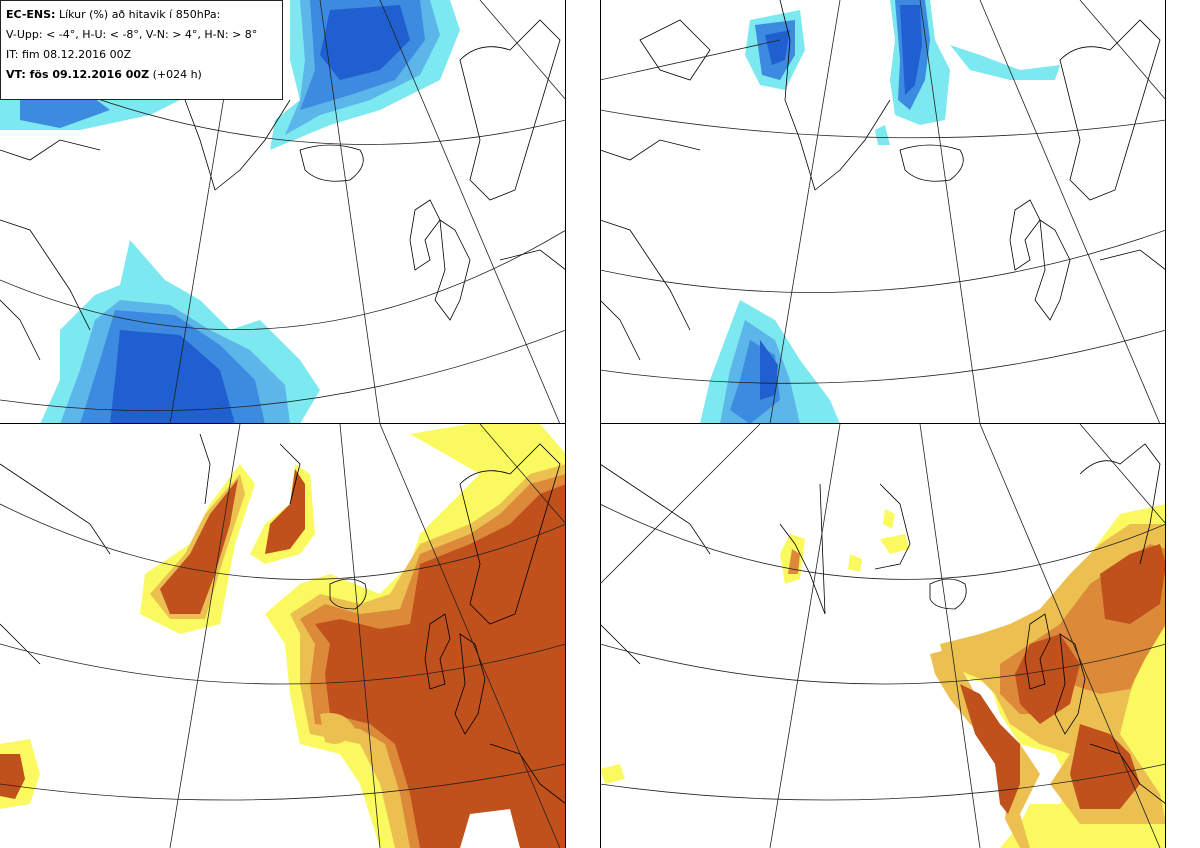 The width and height of the screenshot is (1200, 848). Describe the element at coordinates (78, 74) in the screenshot. I see `valid-time: VT: fös 09.12.2016 00Z` at that location.